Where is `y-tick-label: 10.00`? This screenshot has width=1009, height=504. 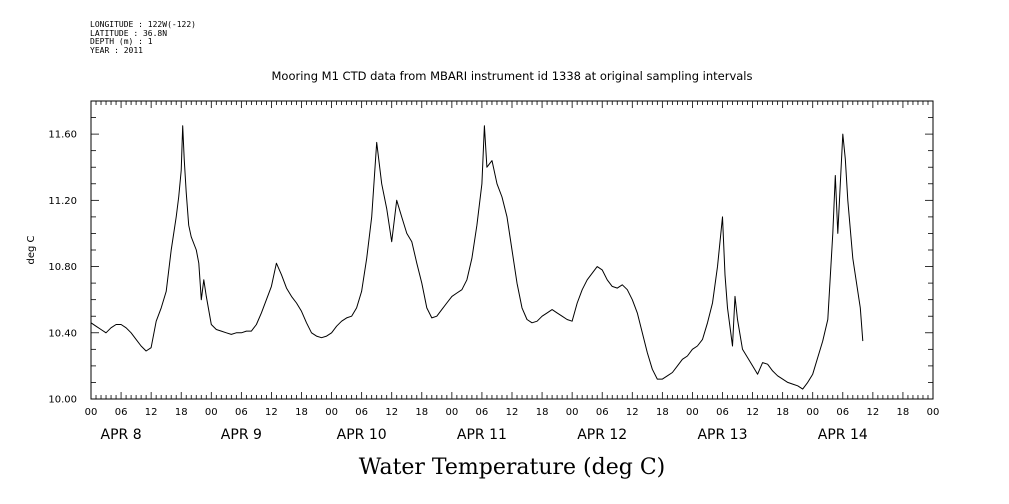 y-tick-label: 10.00 is located at coordinates (62, 400).